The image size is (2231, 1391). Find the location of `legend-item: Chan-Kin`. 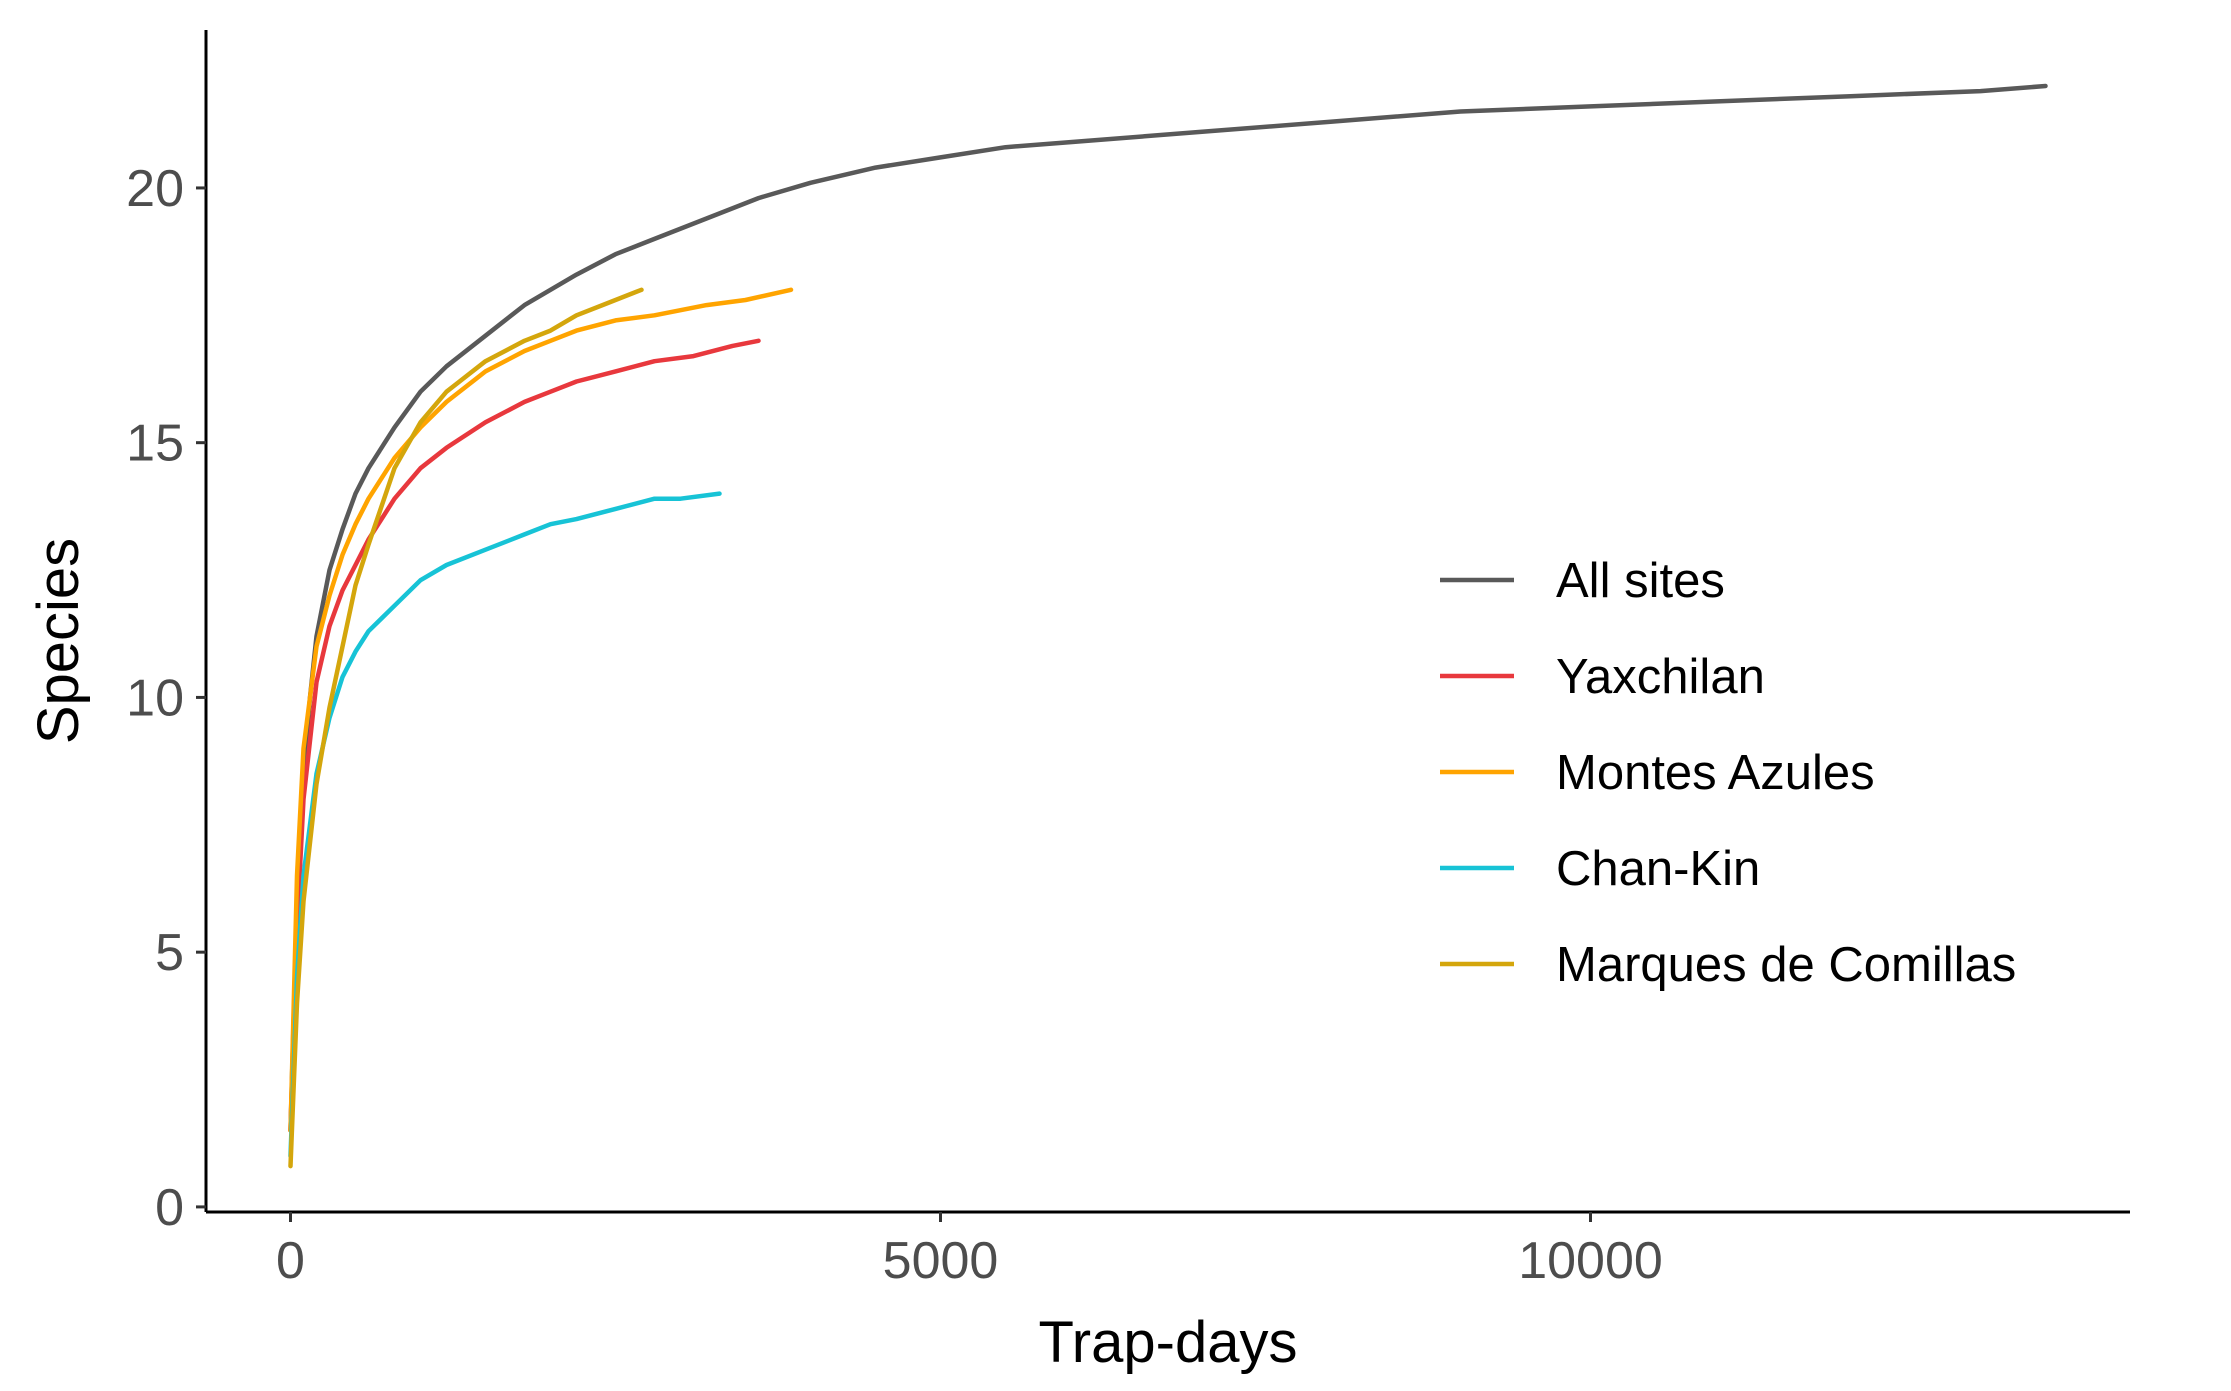

legend-item: Chan-Kin is located at coordinates (1600, 869).